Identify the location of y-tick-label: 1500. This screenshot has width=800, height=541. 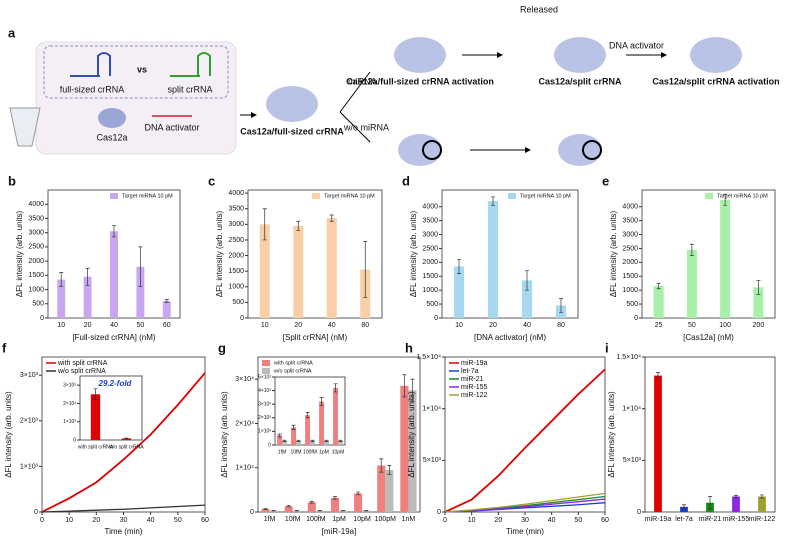
(430, 276).